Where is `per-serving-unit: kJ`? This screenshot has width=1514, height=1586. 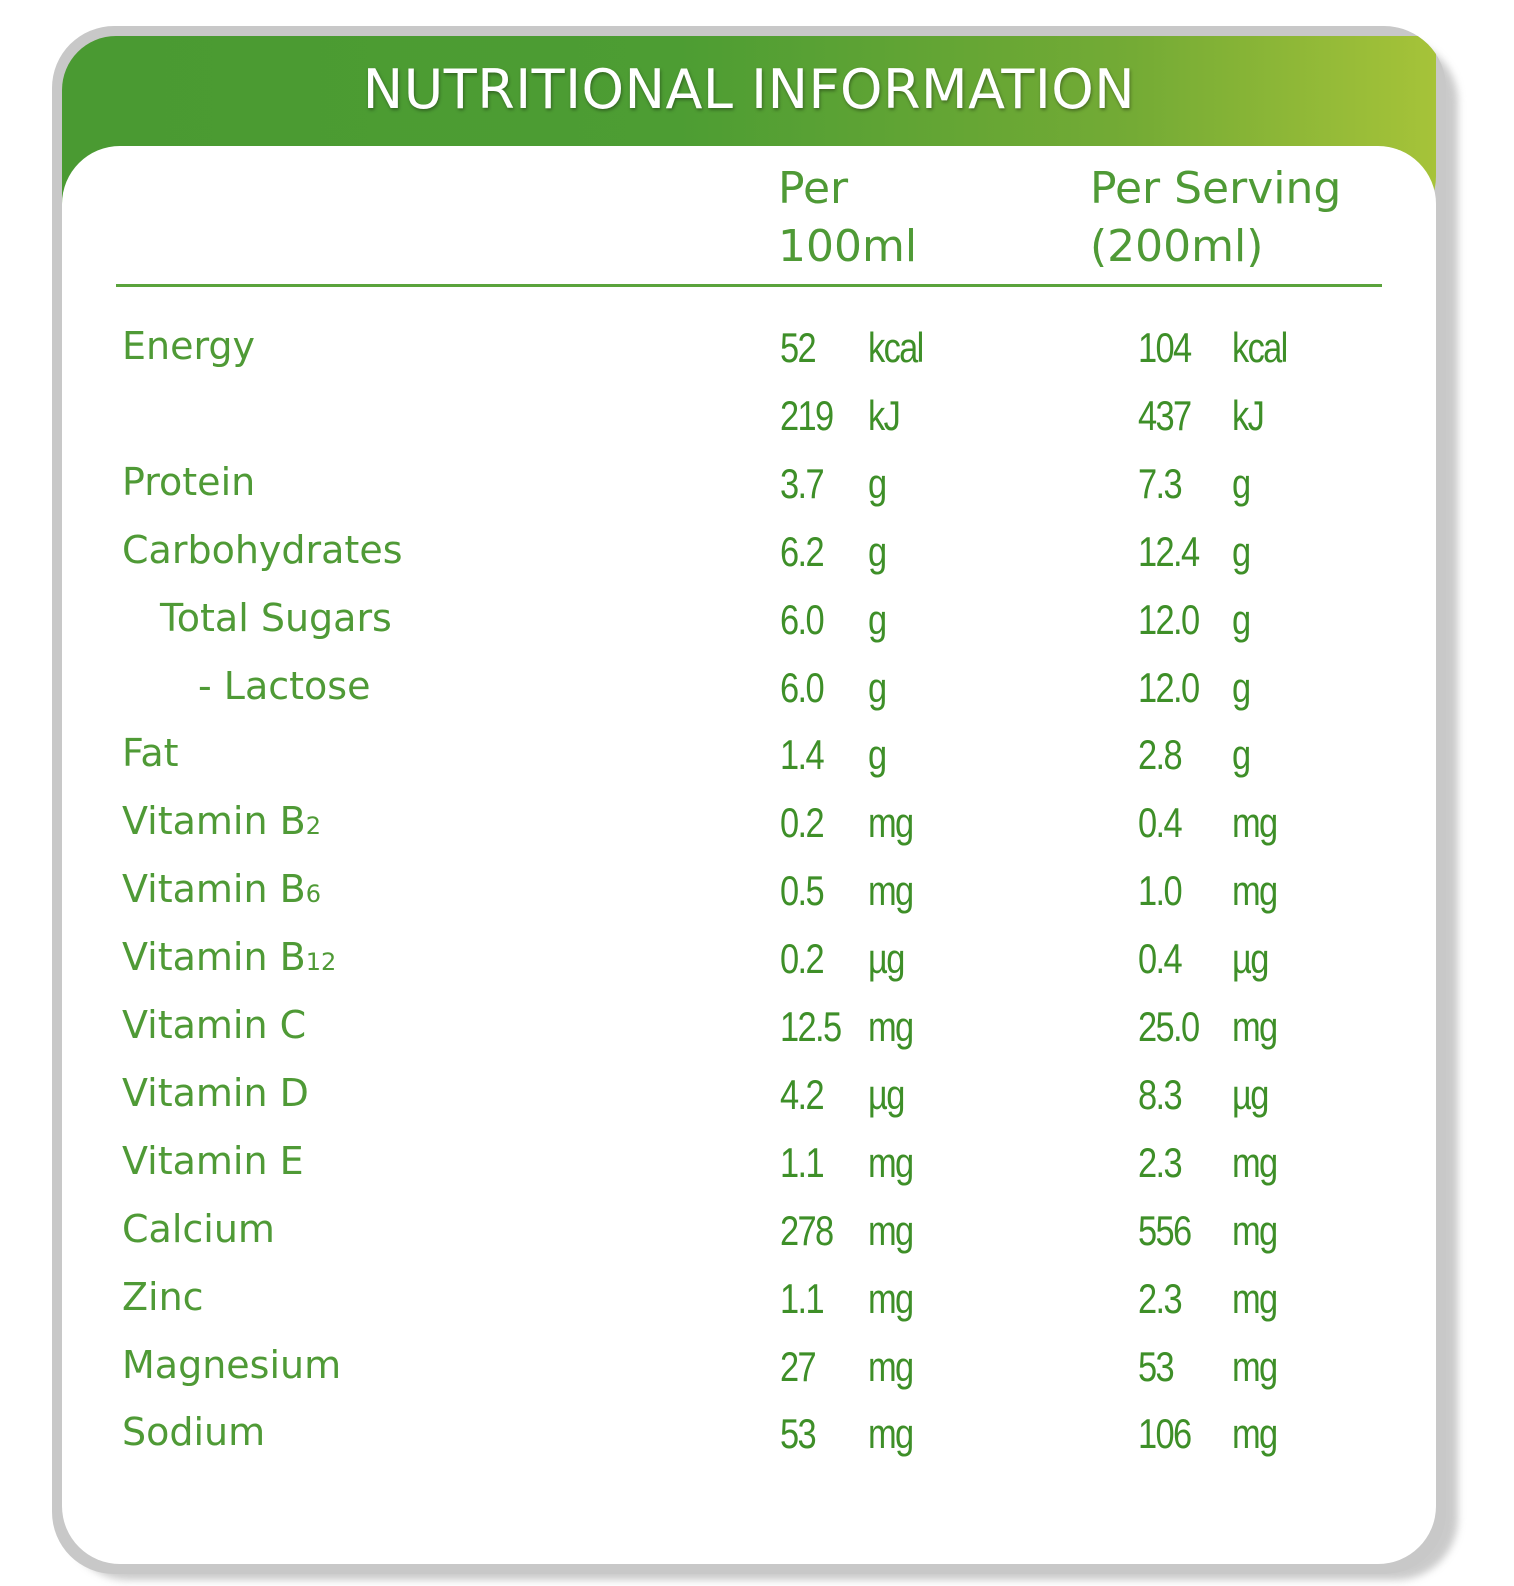 per-serving-unit: kJ is located at coordinates (1248, 415).